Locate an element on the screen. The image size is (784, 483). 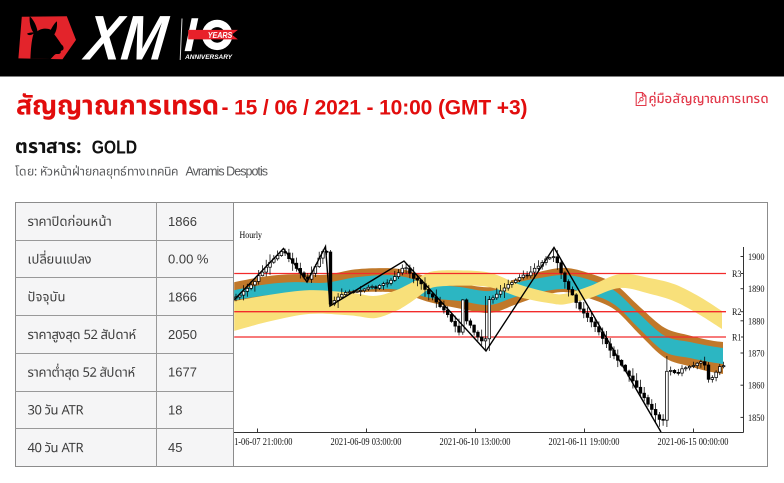
svg-text: 0.00 % is located at coordinates (188, 259).